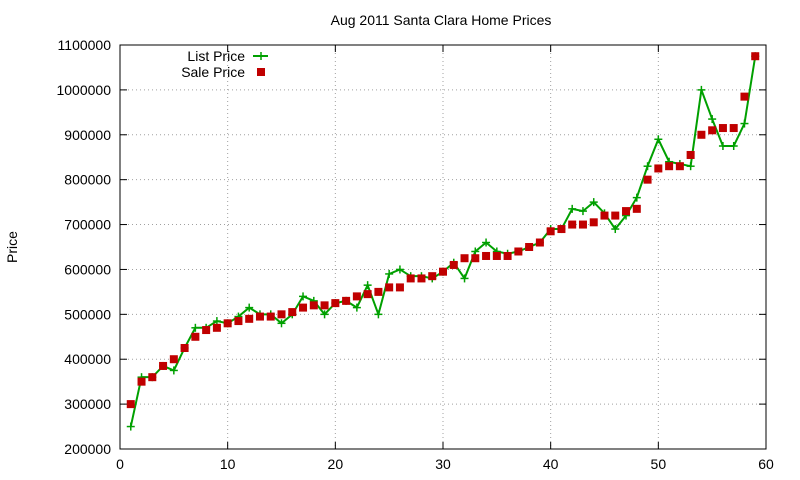 The width and height of the screenshot is (800, 480). I want to click on legend-label-sale-price: Sale Price, so click(213, 72).